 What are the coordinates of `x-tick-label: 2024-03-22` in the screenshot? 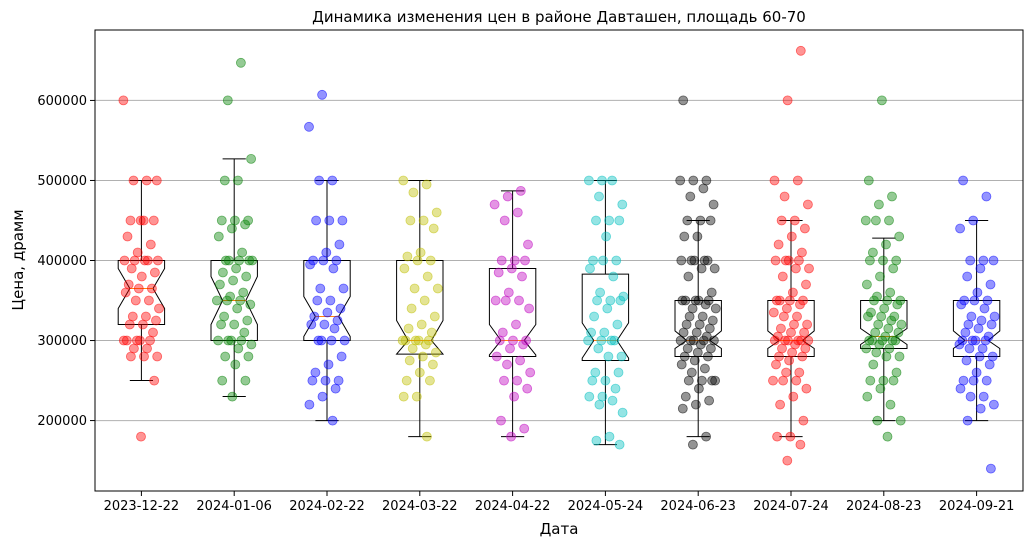 It's located at (420, 506).